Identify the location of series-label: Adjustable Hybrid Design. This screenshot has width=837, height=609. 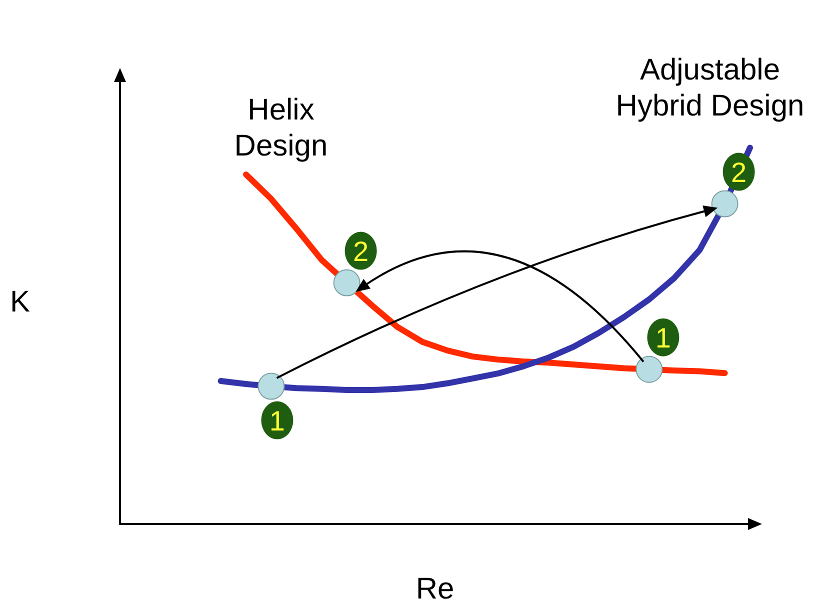
(710, 88).